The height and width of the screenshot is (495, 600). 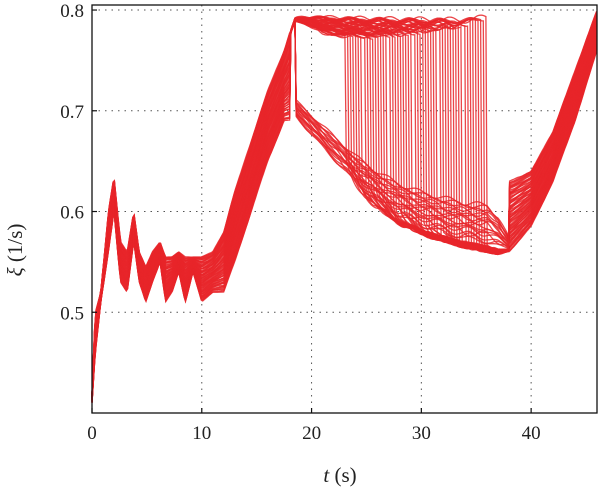 What do you see at coordinates (72, 313) in the screenshot?
I see `y-tick-label: 0.5` at bounding box center [72, 313].